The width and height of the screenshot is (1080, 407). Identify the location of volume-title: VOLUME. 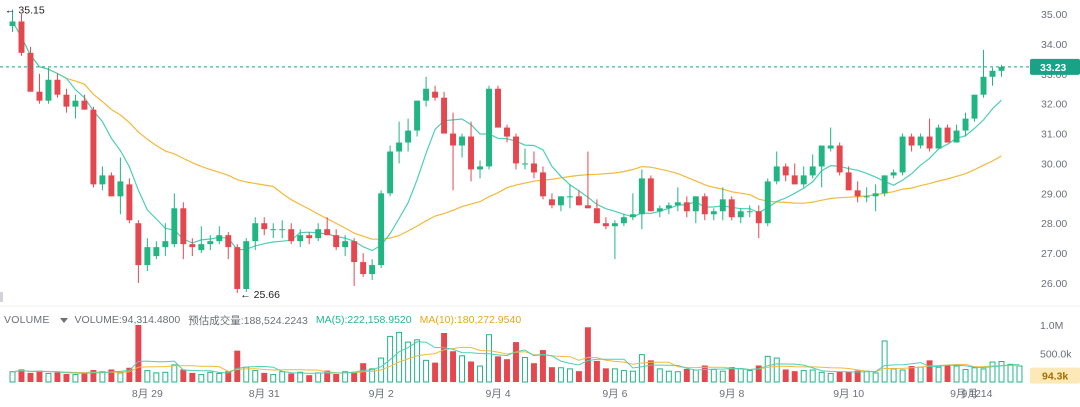
(27, 320).